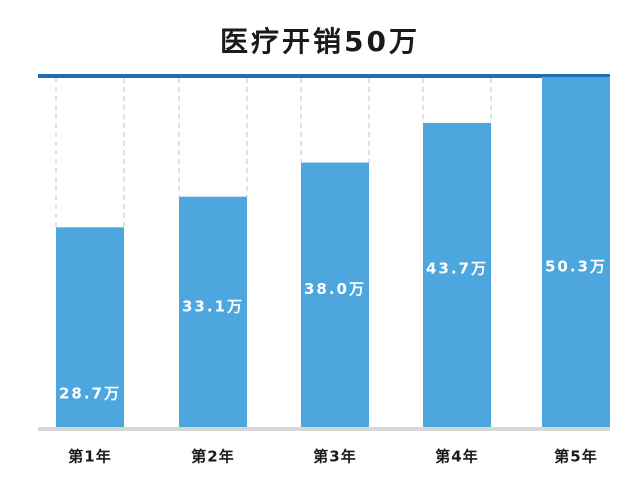 This screenshot has height=500, width=640. What do you see at coordinates (213, 307) in the screenshot?
I see `bar-value-label: 33.1万` at bounding box center [213, 307].